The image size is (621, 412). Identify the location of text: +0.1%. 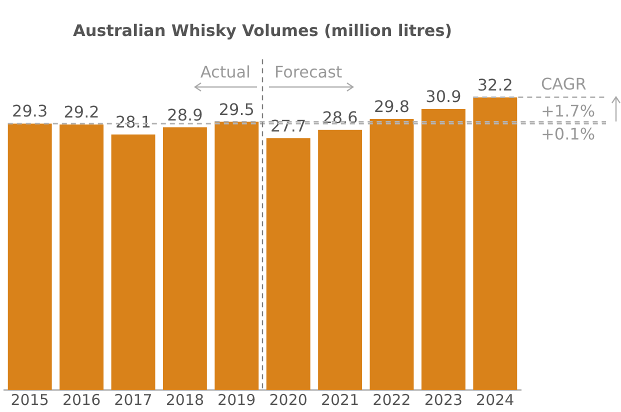
(568, 134).